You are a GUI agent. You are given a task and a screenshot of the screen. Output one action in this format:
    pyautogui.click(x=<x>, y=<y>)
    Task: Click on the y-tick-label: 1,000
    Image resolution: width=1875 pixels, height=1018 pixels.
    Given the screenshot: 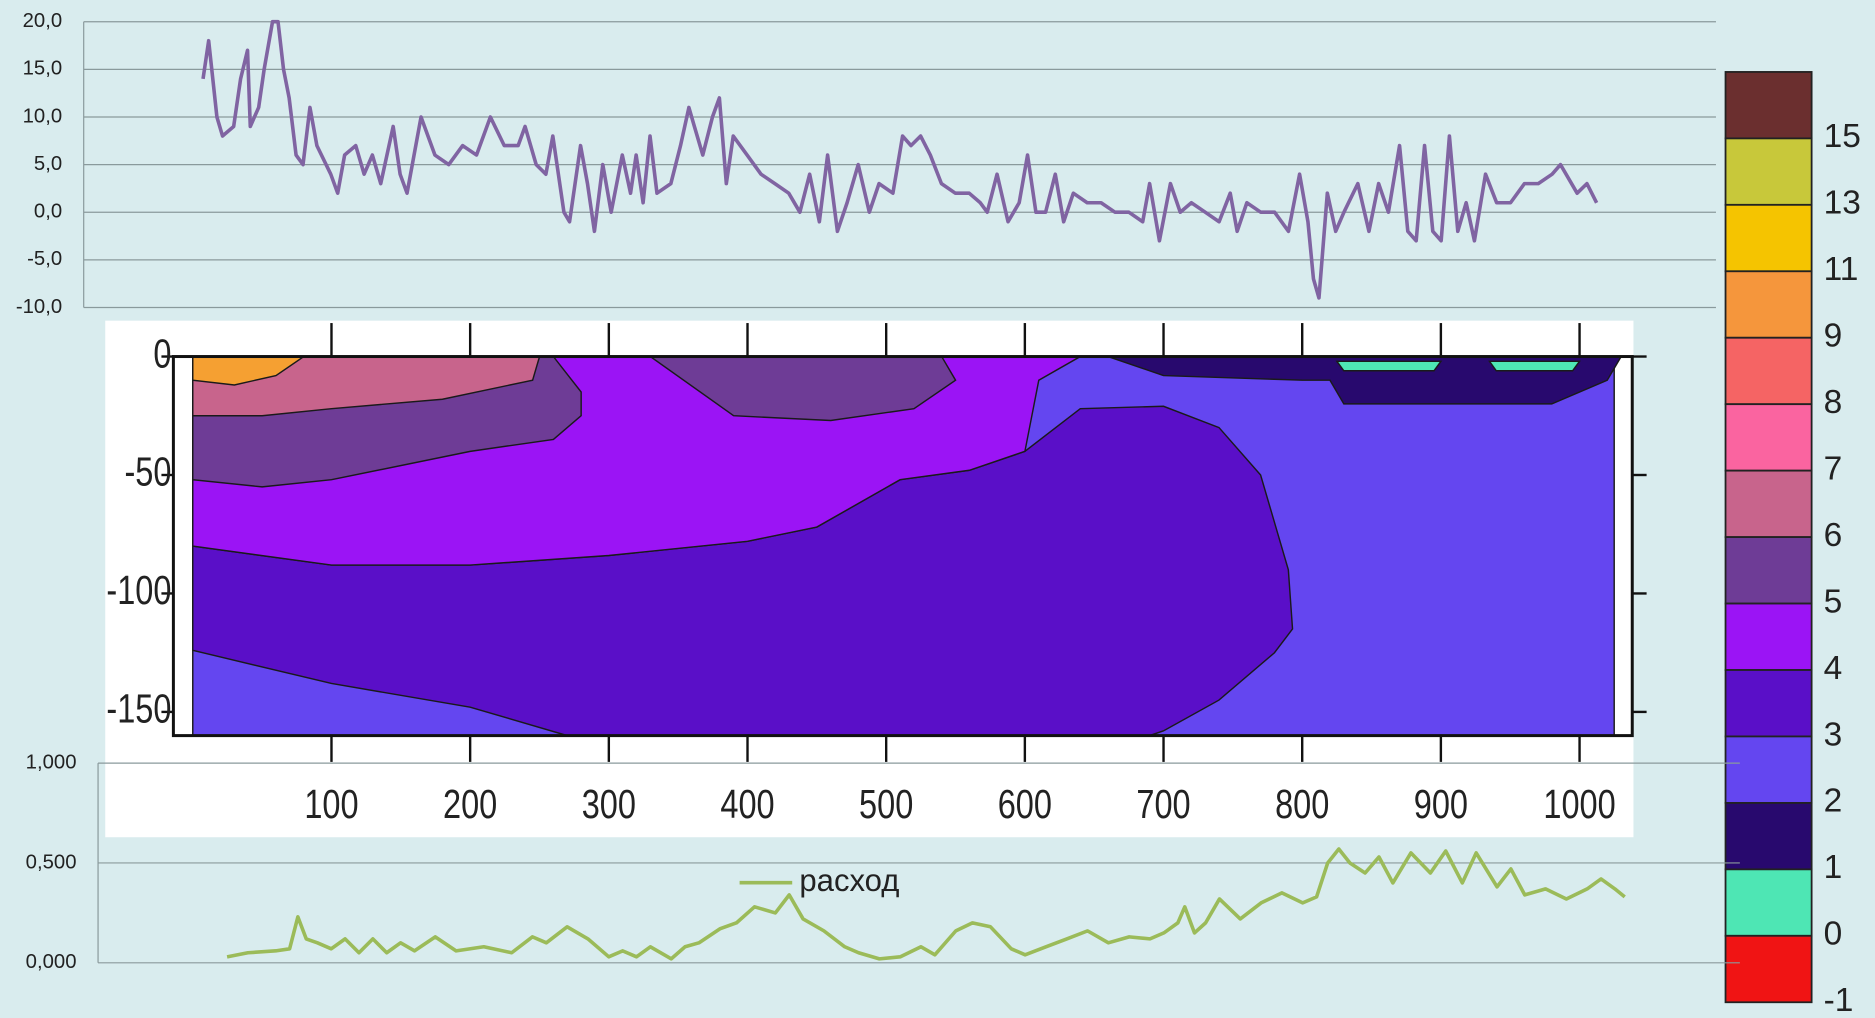 What is the action you would take?
    pyautogui.click(x=51, y=762)
    